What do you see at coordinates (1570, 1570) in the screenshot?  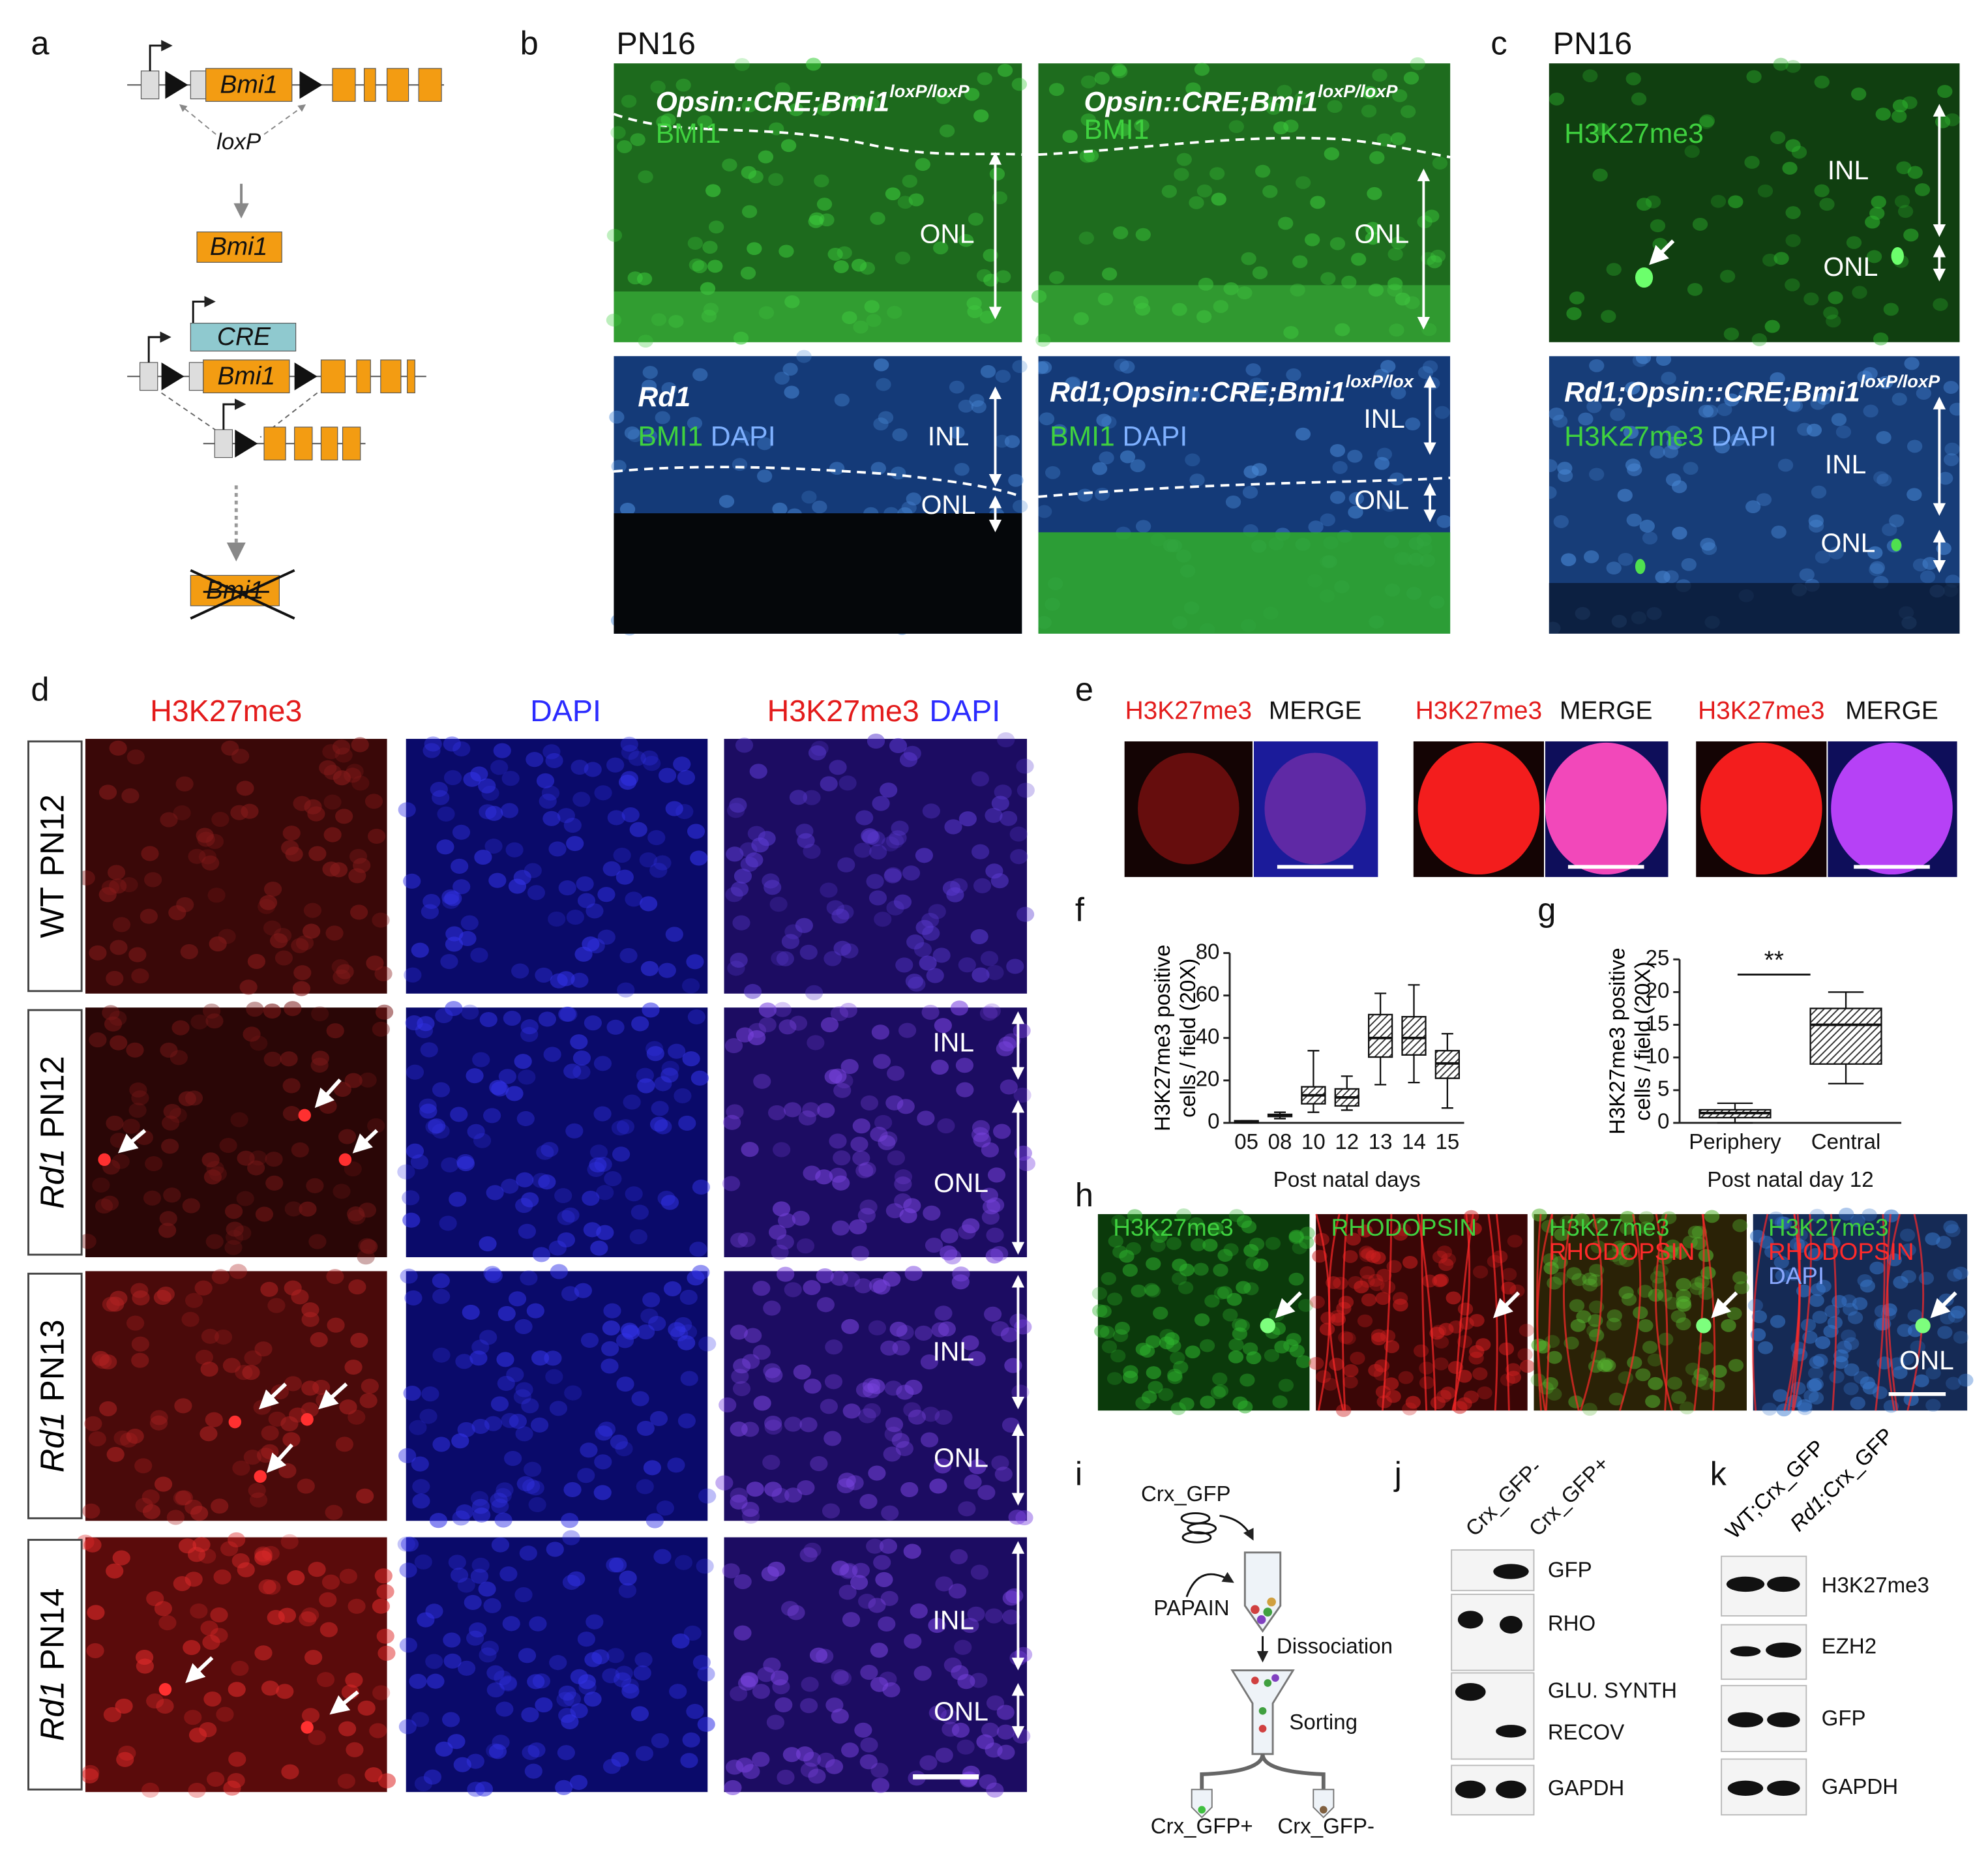 I see `band-label: GFP` at bounding box center [1570, 1570].